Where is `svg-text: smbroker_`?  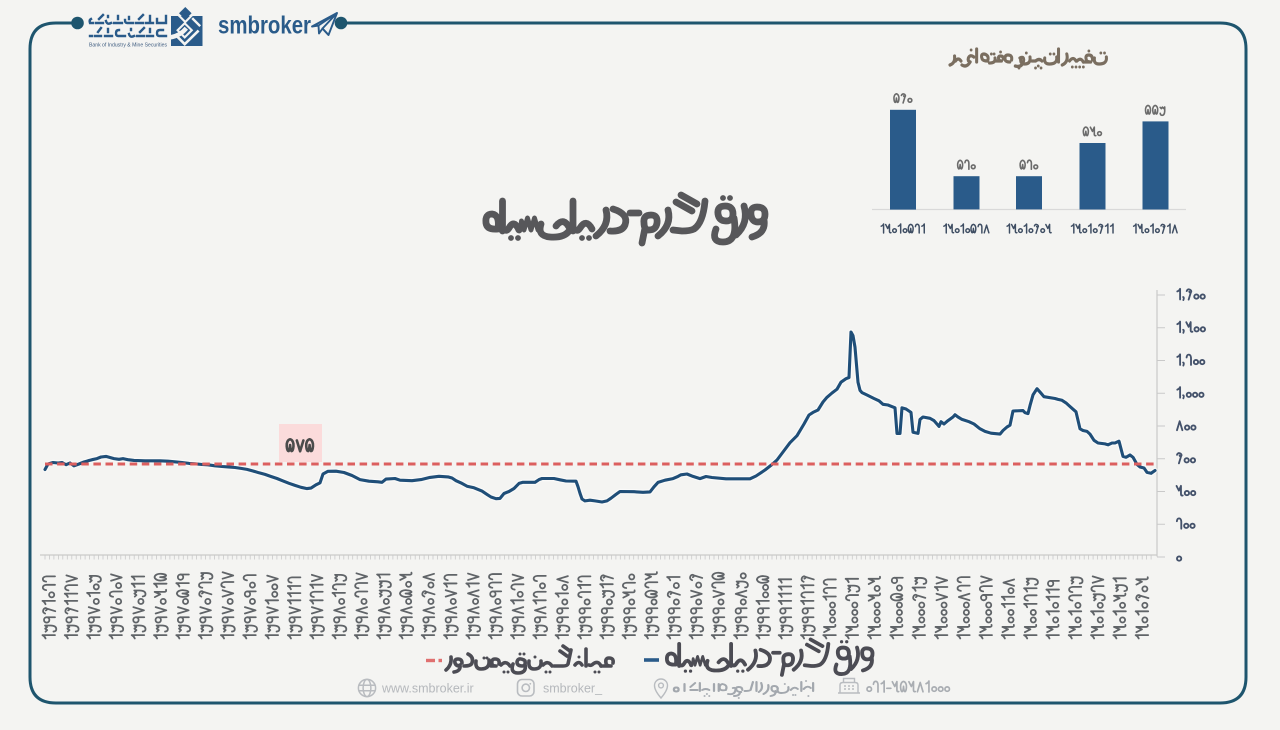 svg-text: smbroker_ is located at coordinates (573, 689).